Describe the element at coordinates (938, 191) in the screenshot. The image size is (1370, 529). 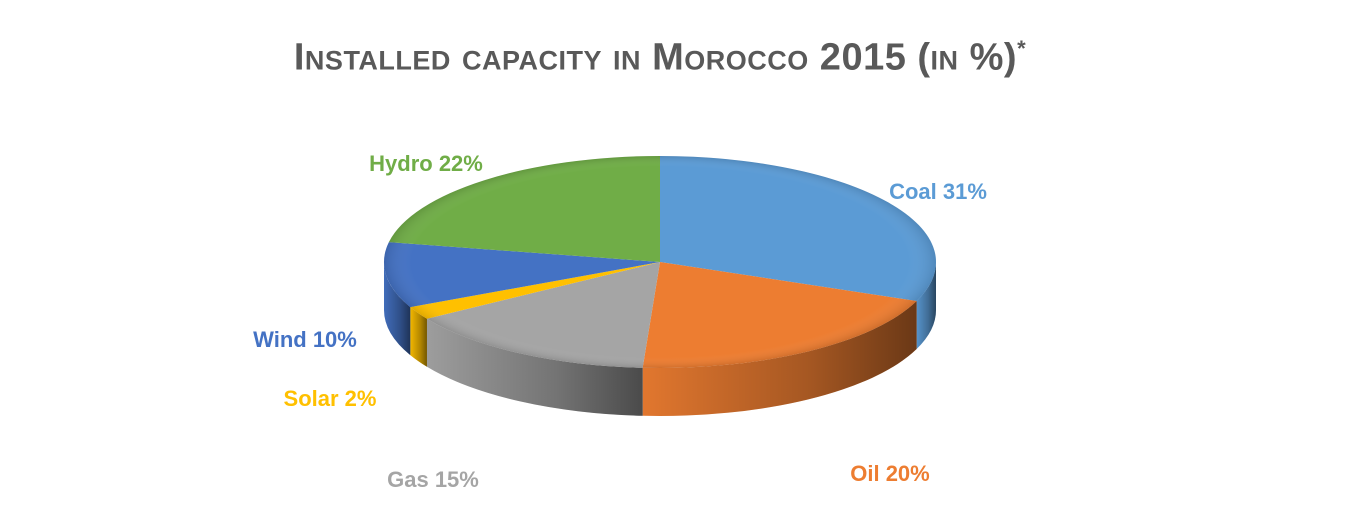
I see `label-coal: Coal 31%` at that location.